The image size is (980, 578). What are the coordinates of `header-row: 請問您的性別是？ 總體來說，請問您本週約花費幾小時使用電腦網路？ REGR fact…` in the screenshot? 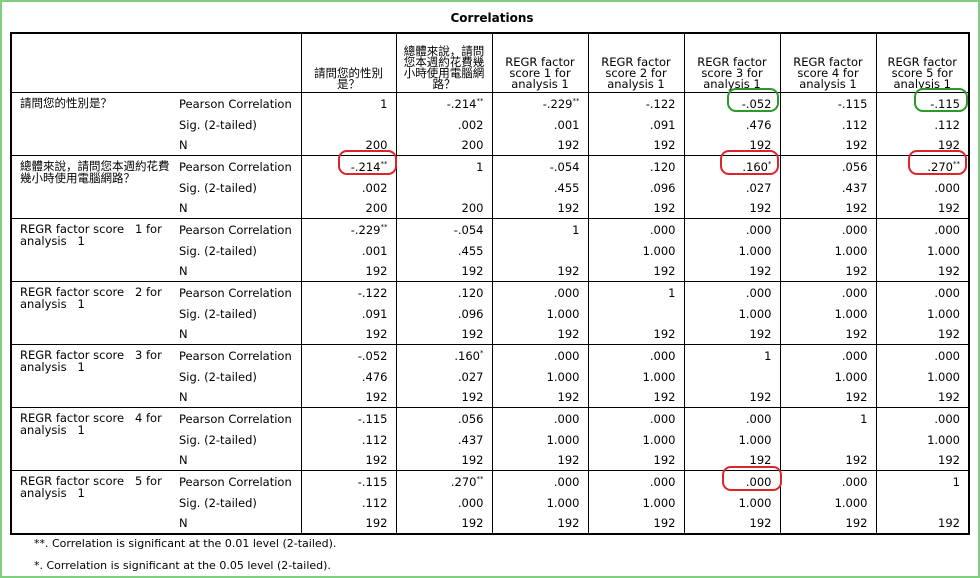 It's located at (490, 63).